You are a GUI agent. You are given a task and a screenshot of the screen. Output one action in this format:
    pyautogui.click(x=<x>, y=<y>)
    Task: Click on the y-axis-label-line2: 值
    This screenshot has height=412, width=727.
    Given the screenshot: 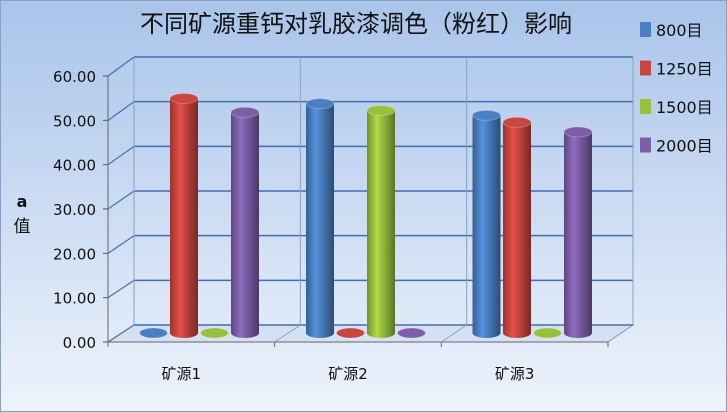 What is the action you would take?
    pyautogui.click(x=22, y=227)
    